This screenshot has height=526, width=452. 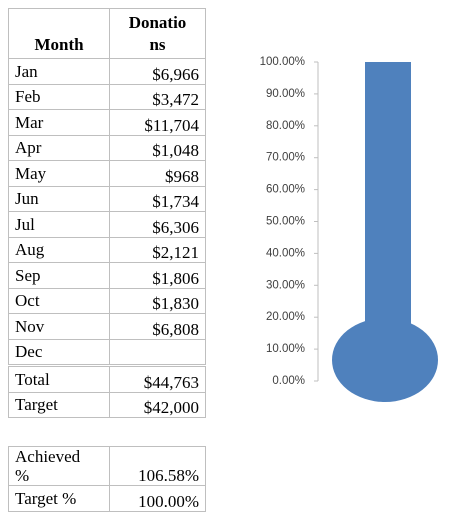 What do you see at coordinates (59, 71) in the screenshot?
I see `table-cell: Jan` at bounding box center [59, 71].